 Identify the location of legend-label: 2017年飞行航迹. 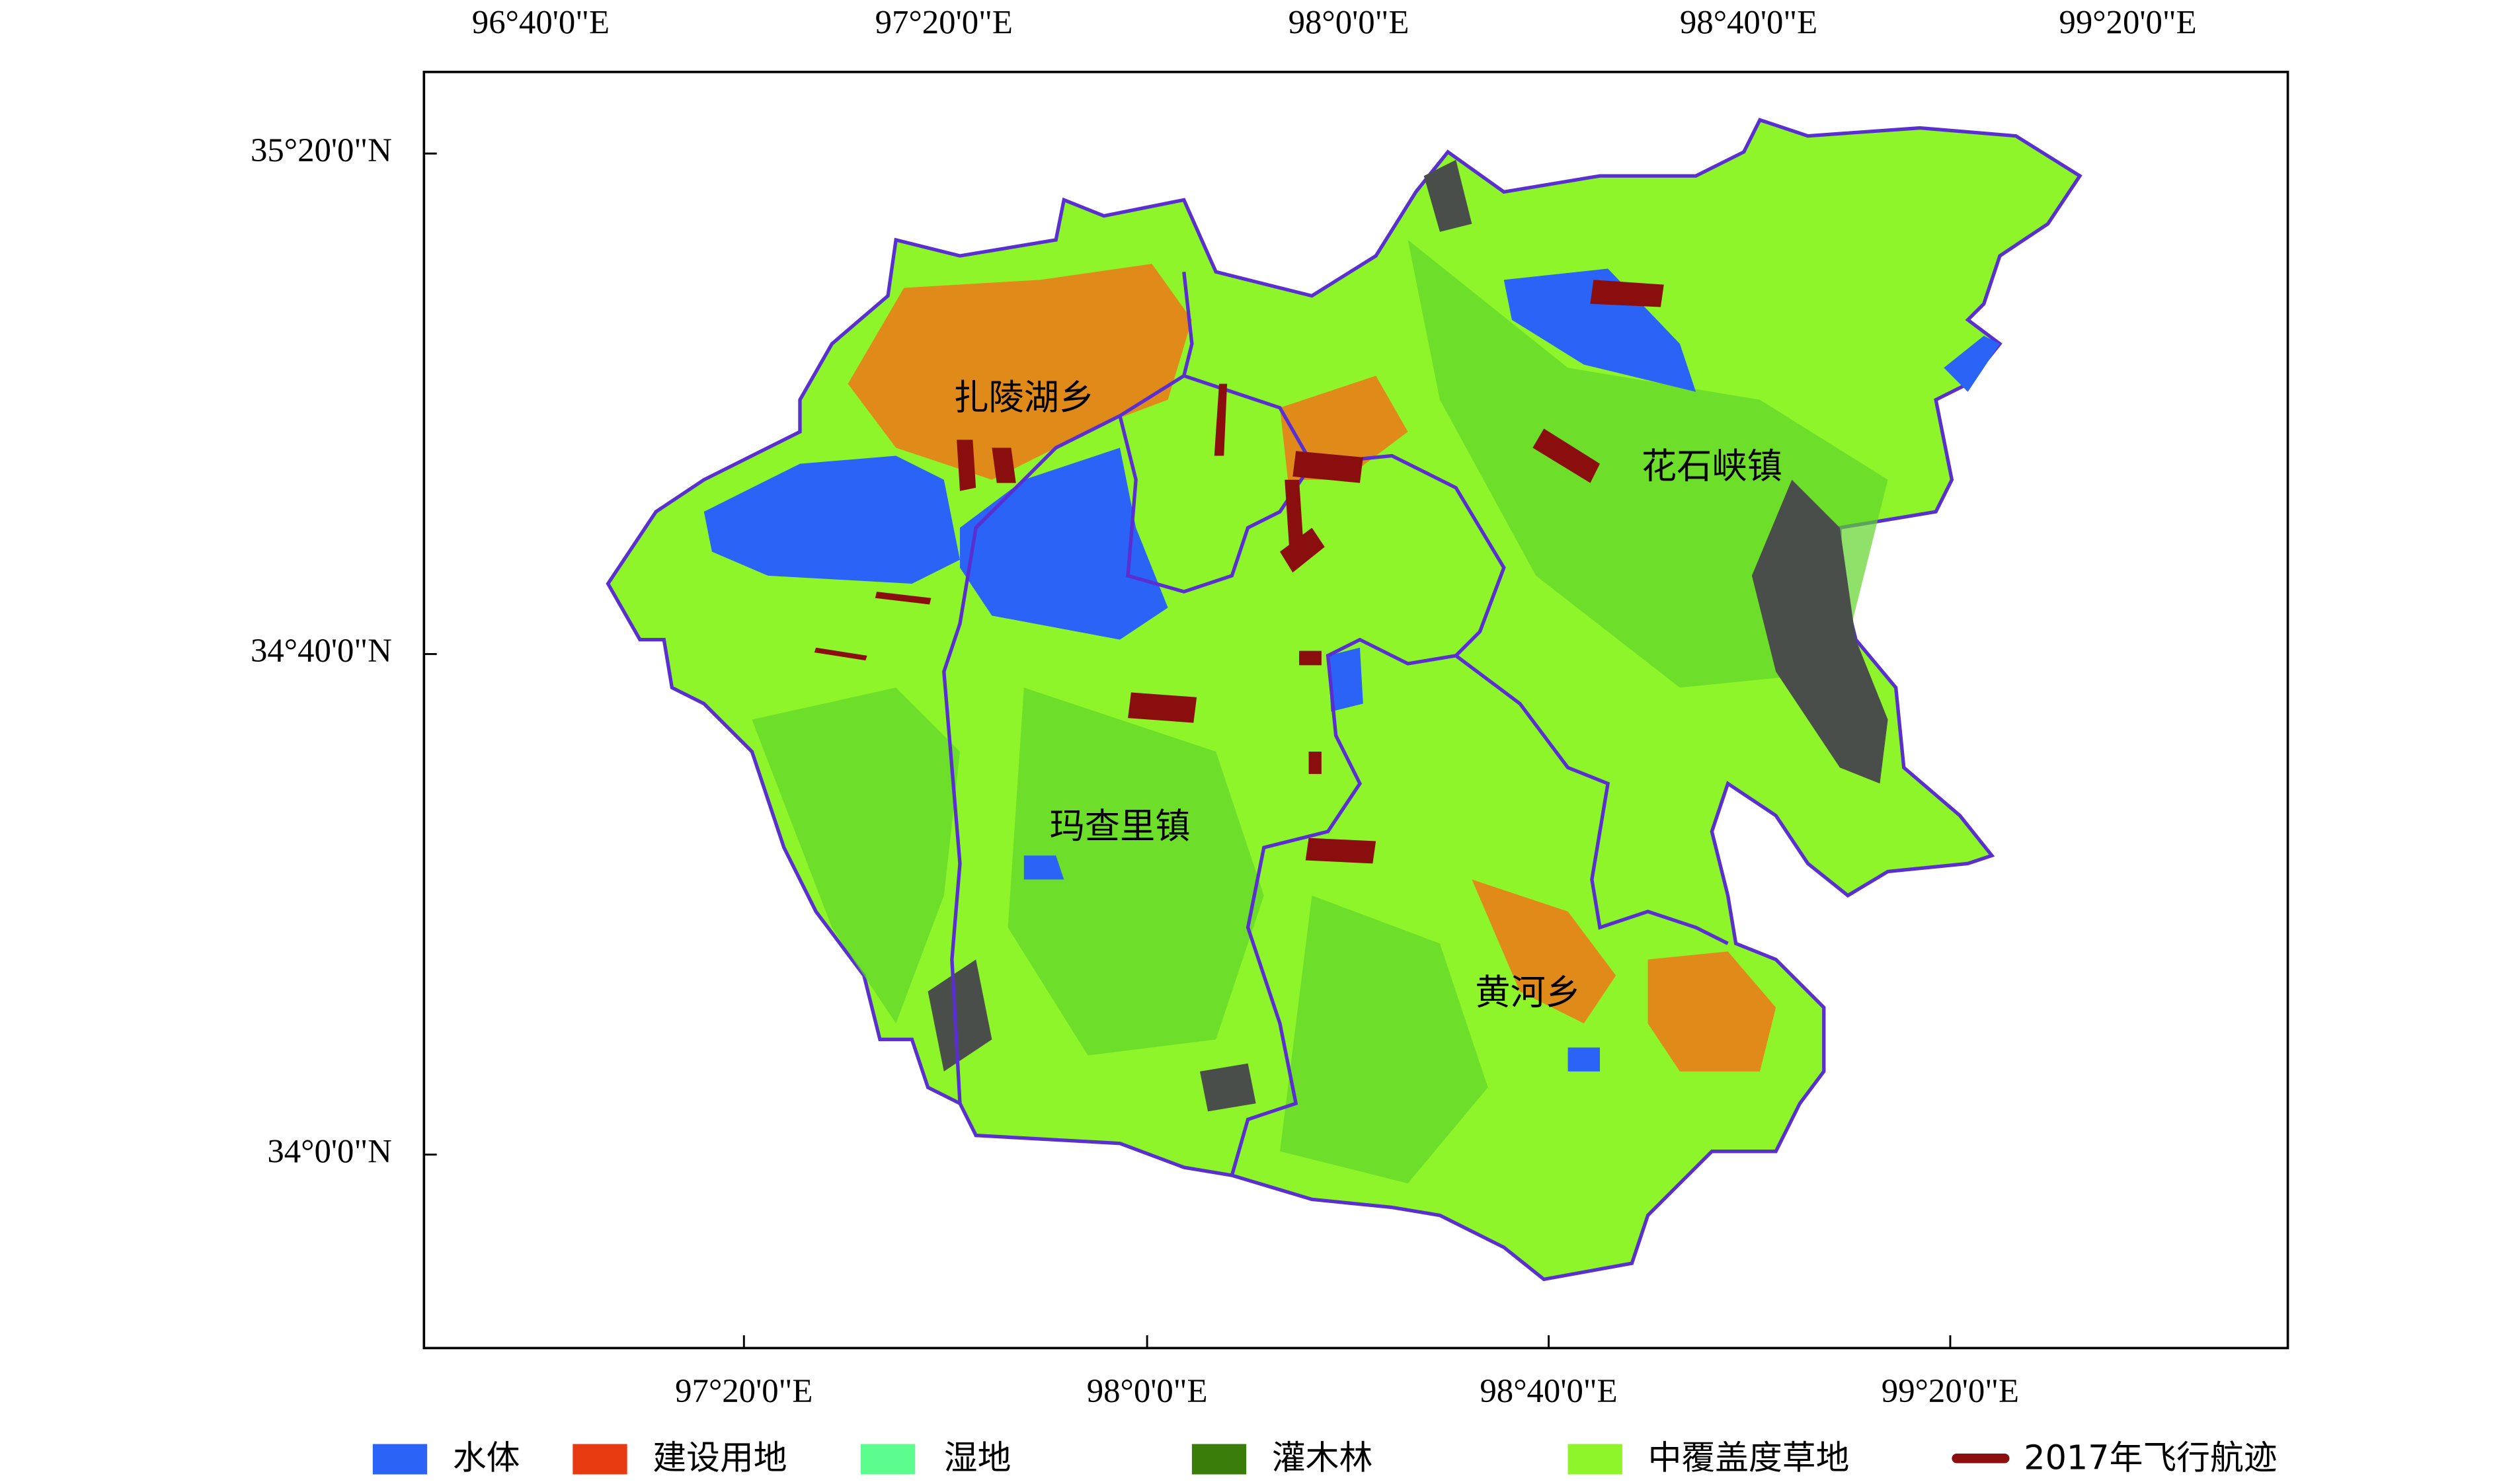
(2150, 1457).